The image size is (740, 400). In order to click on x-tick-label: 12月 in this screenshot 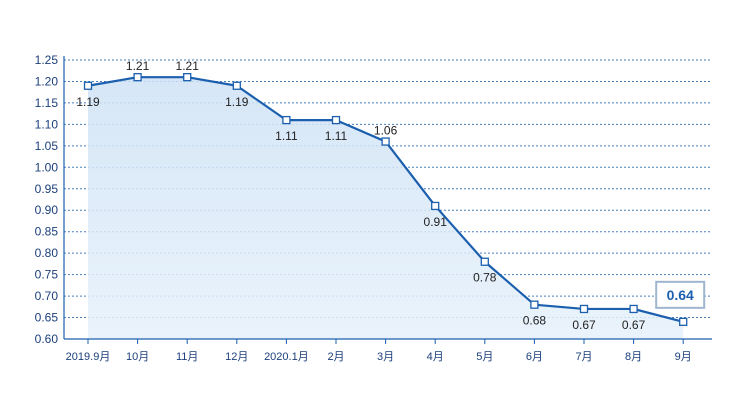, I will do `click(236, 357)`.